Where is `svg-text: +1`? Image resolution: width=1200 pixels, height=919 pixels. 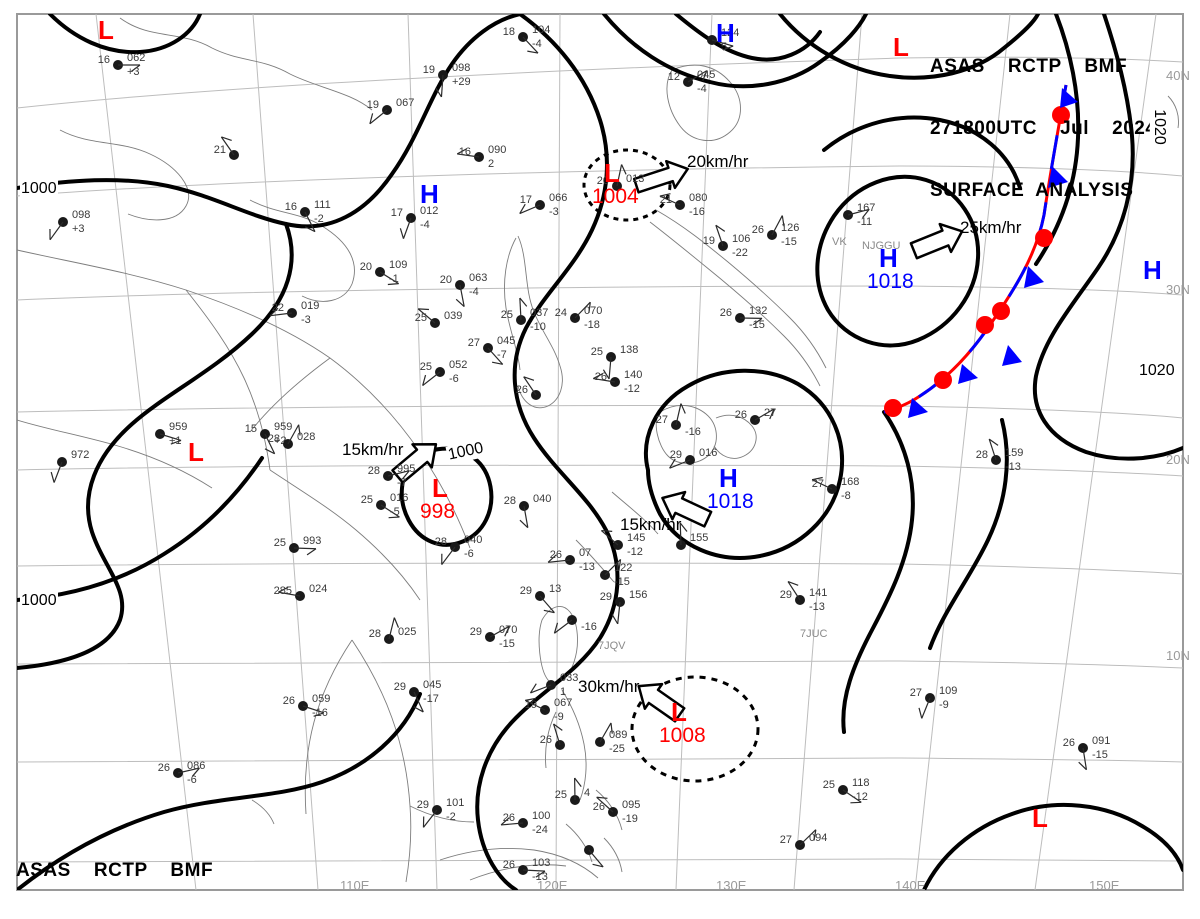 svg-text: +1 is located at coordinates (175, 441).